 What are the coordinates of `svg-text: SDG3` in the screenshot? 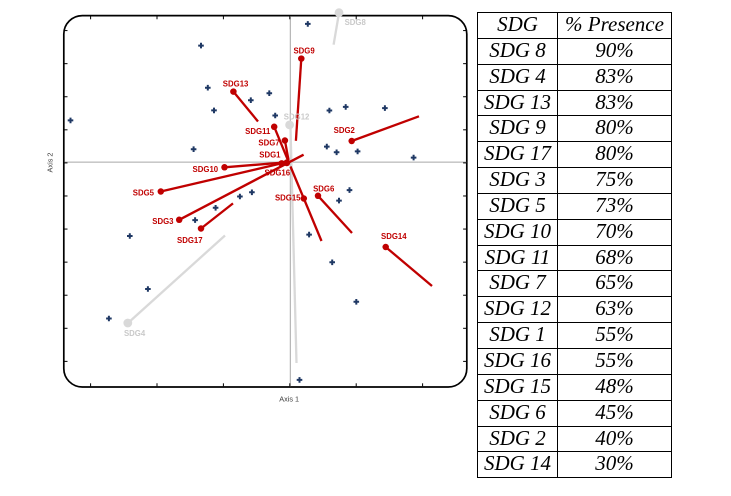 It's located at (163, 221).